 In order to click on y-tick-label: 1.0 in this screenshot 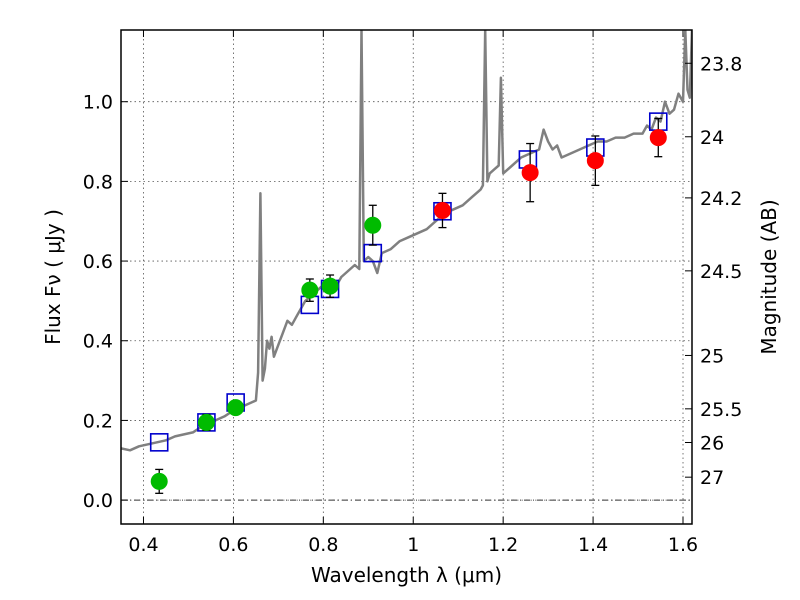, I will do `click(98, 103)`.